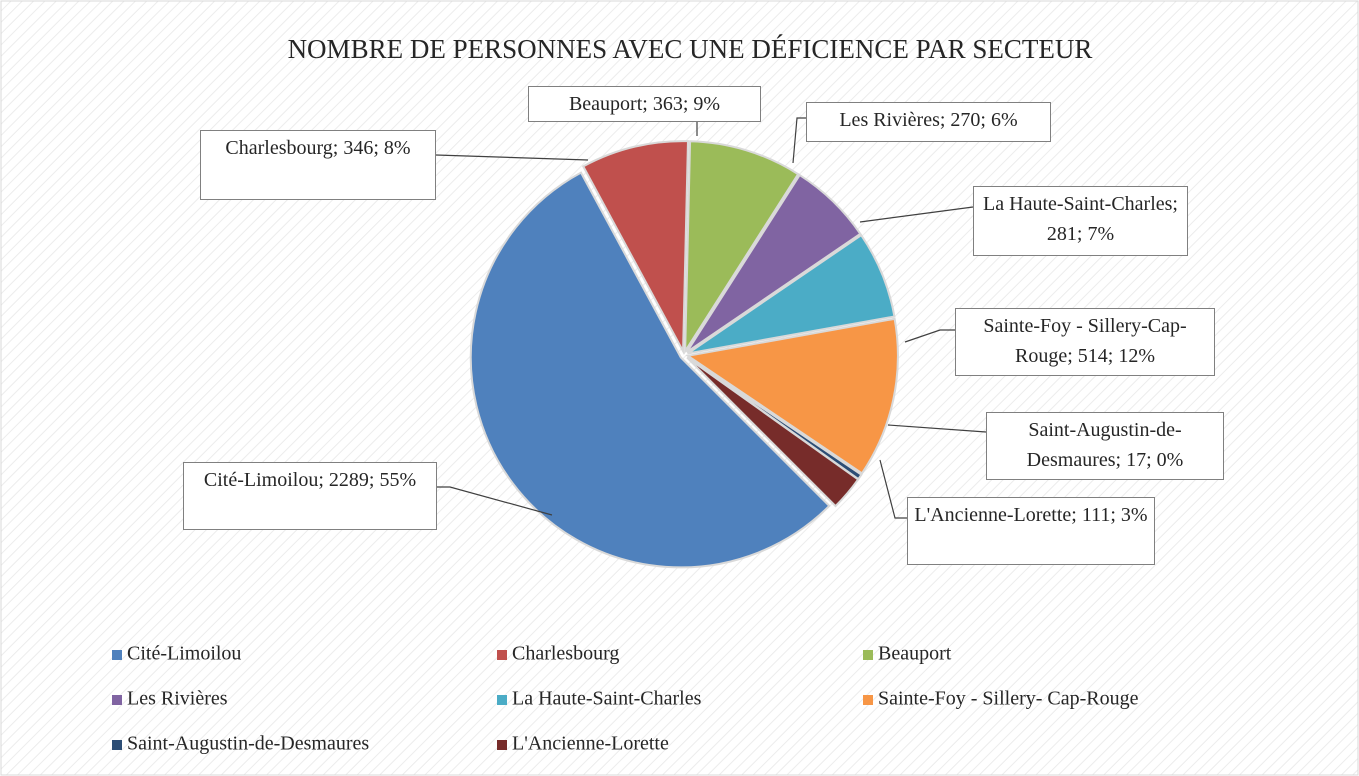 Image resolution: width=1359 pixels, height=776 pixels. What do you see at coordinates (928, 122) in the screenshot?
I see `data-label: Les Rivières; 270; 6%` at bounding box center [928, 122].